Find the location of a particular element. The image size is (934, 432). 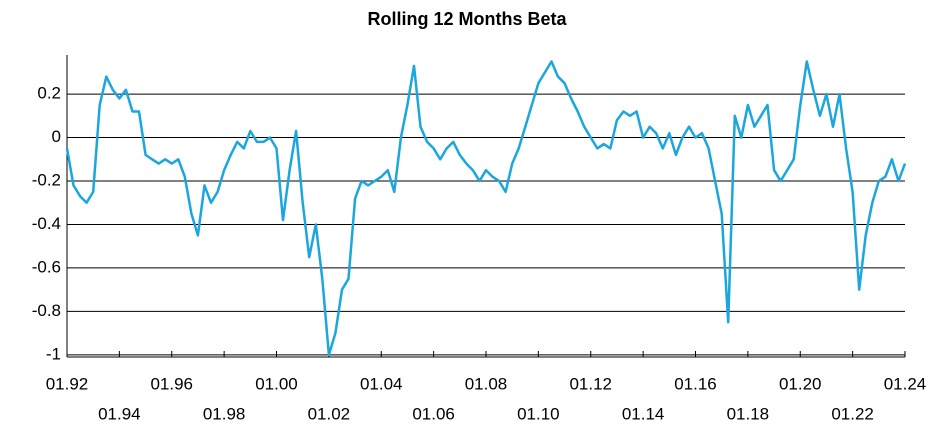

x-tick-label: 01.20 is located at coordinates (800, 383).